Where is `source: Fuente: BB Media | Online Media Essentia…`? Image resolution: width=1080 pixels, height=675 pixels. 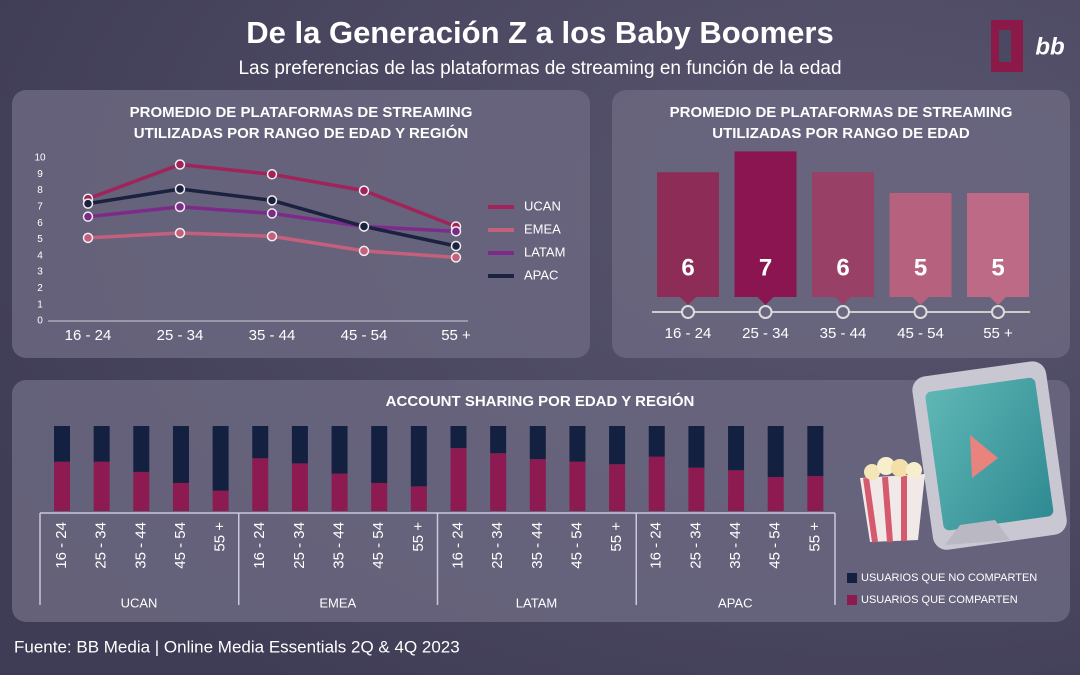
source: Fuente: BB Media | Online Media Essentia… is located at coordinates (237, 646).